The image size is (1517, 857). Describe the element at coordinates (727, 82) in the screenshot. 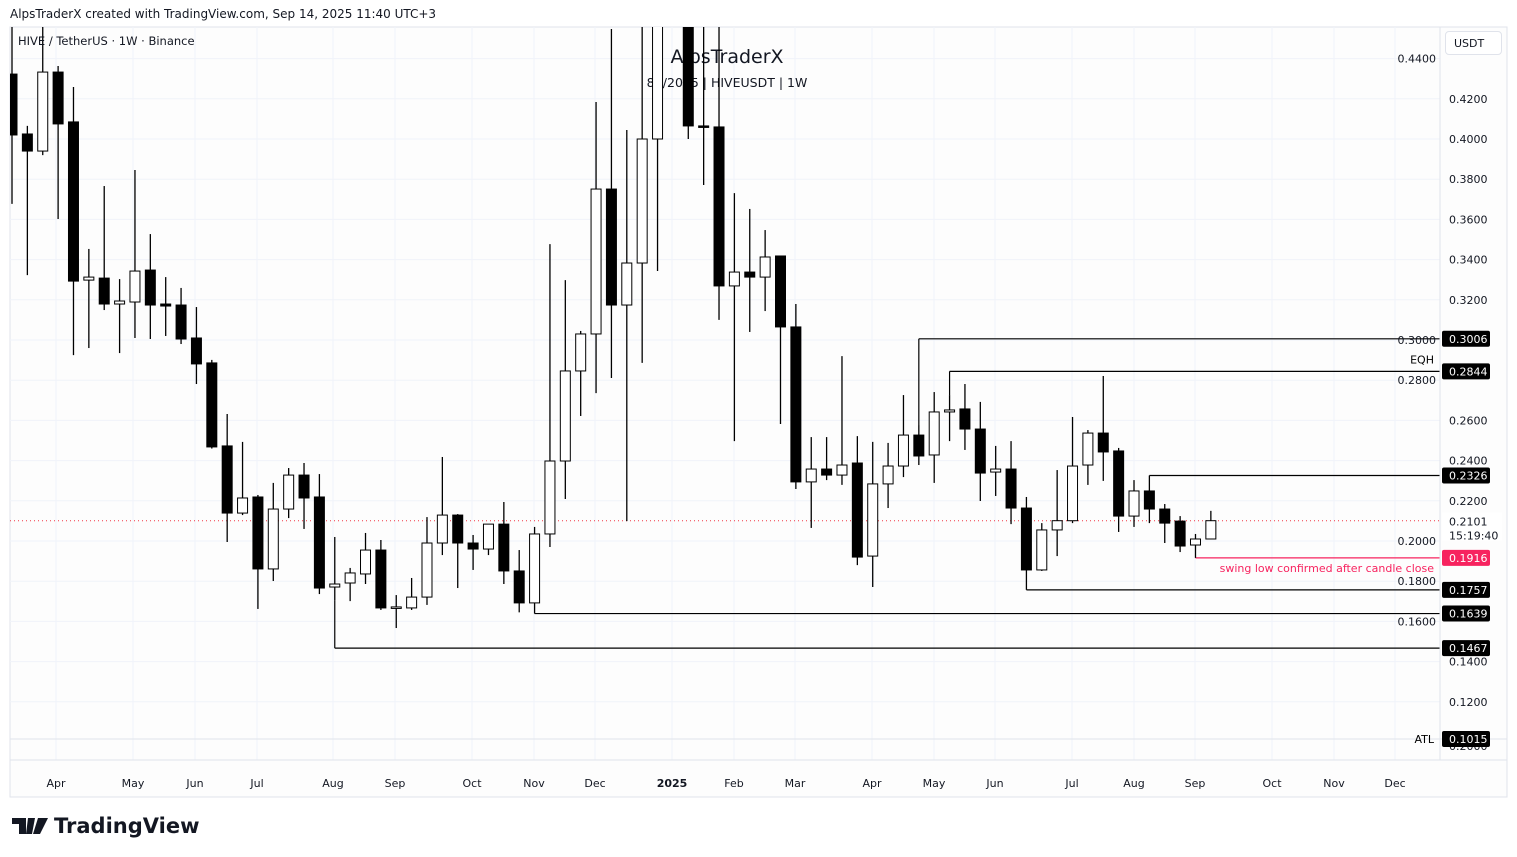

I see `watermark-subtitle: 8/ /2025 | HIVEUSDT | 1W` at that location.